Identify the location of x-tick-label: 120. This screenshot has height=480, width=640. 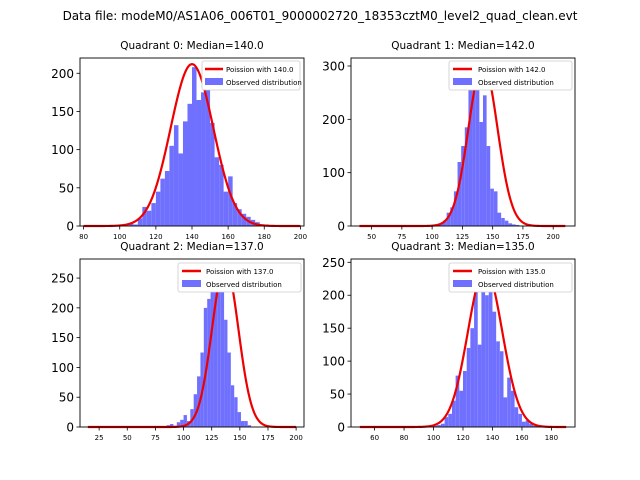
(155, 237).